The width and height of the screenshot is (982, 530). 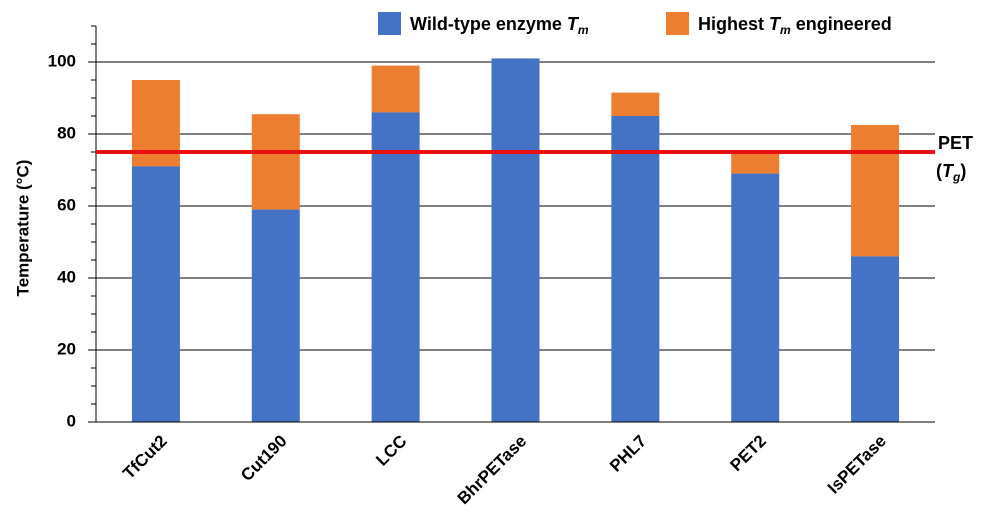 I want to click on bar-wild-type-phl7, so click(x=635, y=269).